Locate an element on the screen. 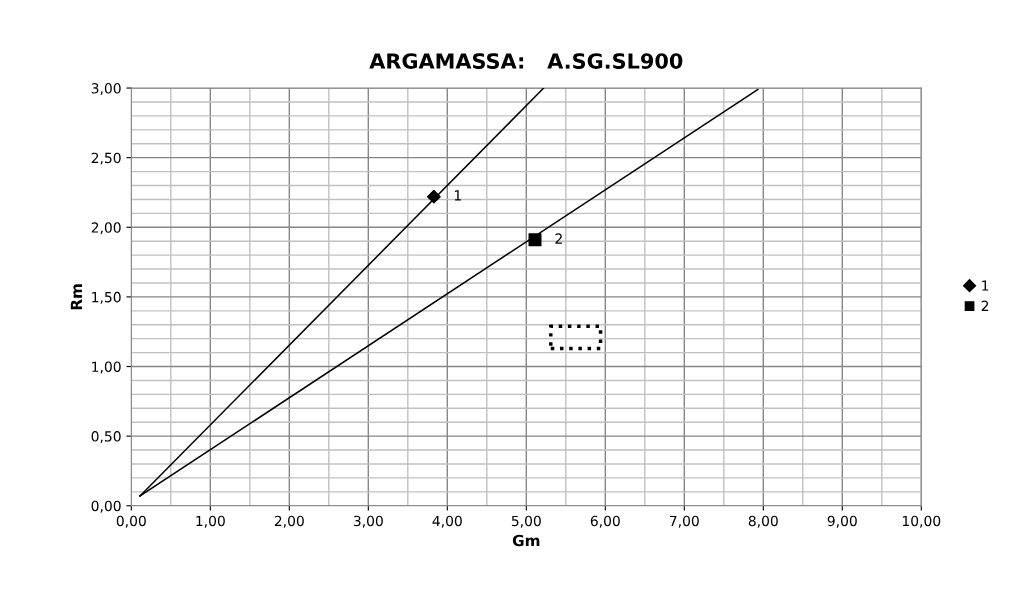  legend-label: 2 is located at coordinates (985, 305).